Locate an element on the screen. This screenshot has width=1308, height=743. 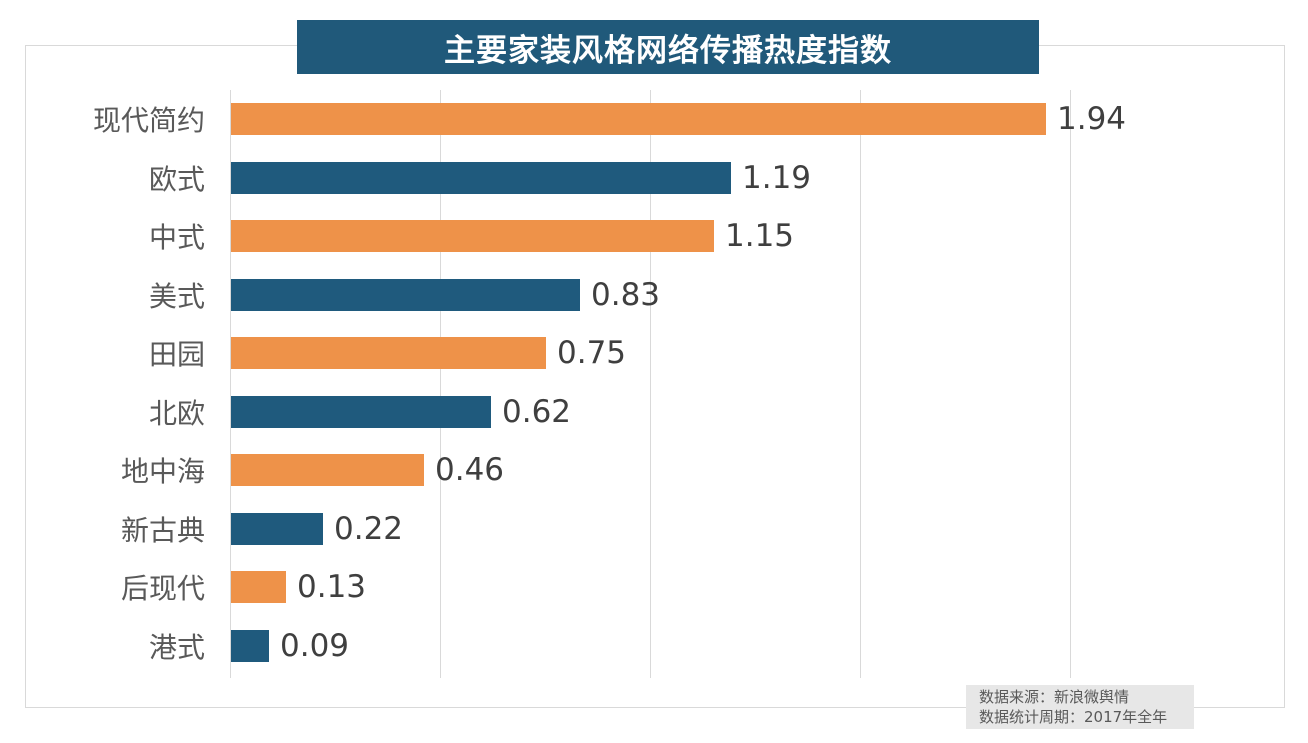
value-label: 0.46 is located at coordinates (470, 470).